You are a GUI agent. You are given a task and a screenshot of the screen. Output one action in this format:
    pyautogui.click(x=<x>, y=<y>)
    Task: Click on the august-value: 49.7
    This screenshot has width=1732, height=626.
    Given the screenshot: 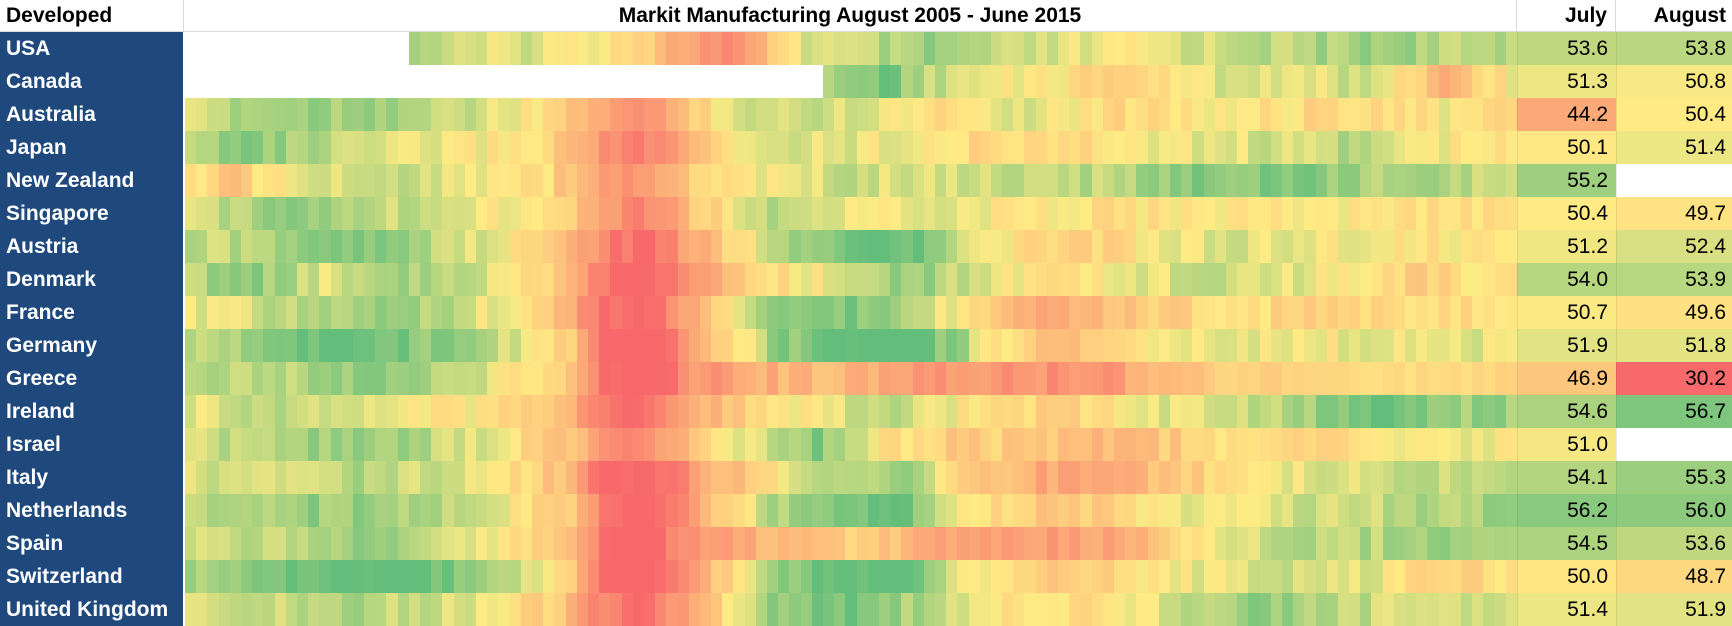 What is the action you would take?
    pyautogui.click(x=1674, y=213)
    